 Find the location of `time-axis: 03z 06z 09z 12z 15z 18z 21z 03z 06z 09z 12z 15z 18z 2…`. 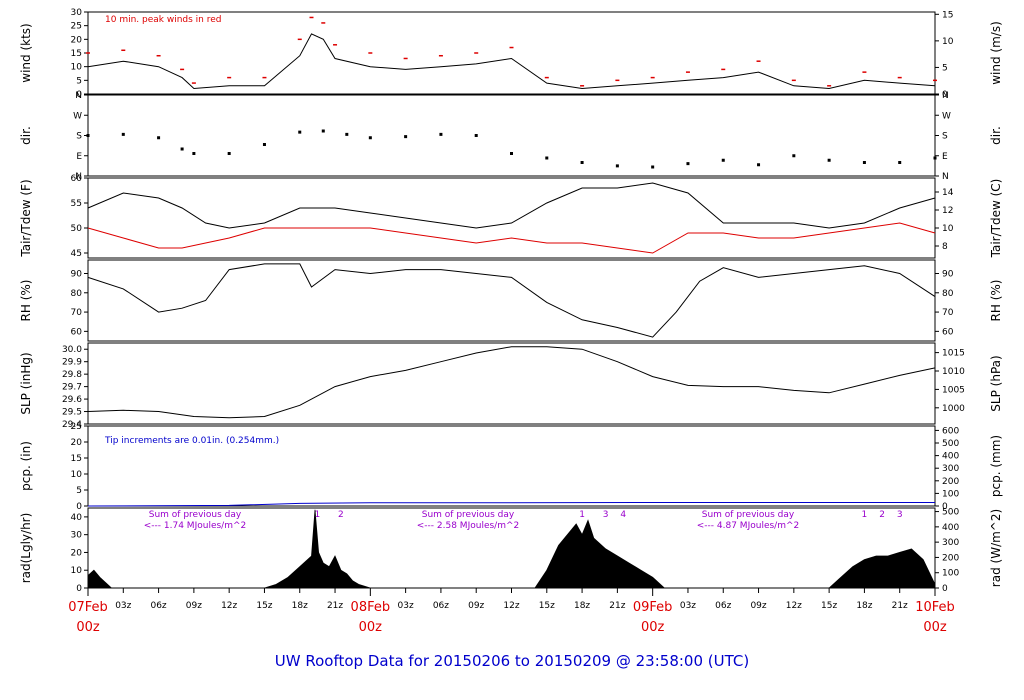

time-axis: 03z 06z 09z 12z 15z 18z 21z 03z 06z 09z 12z 15z 18z 2… is located at coordinates (511, 611).